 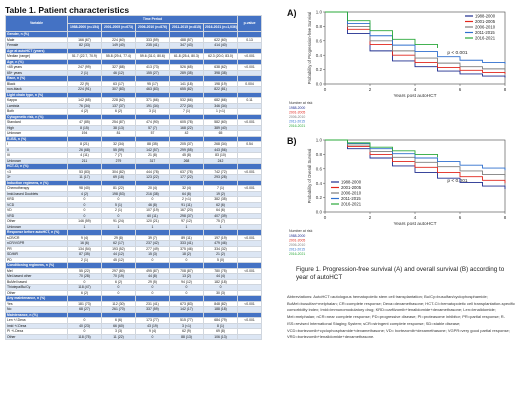 I want to click on row-cell: 682 (66), so click(x=220, y=100).